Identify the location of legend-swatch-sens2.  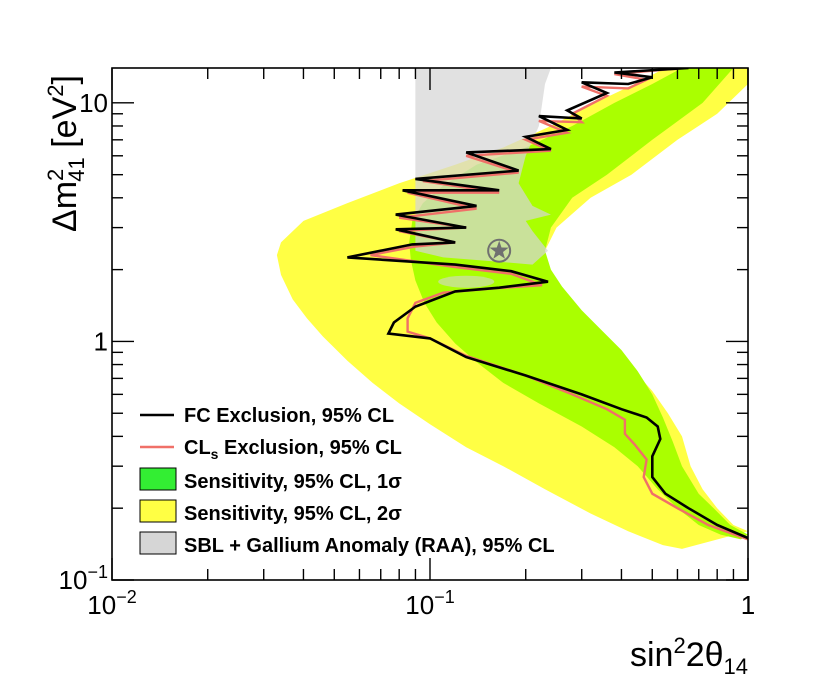
(158, 511).